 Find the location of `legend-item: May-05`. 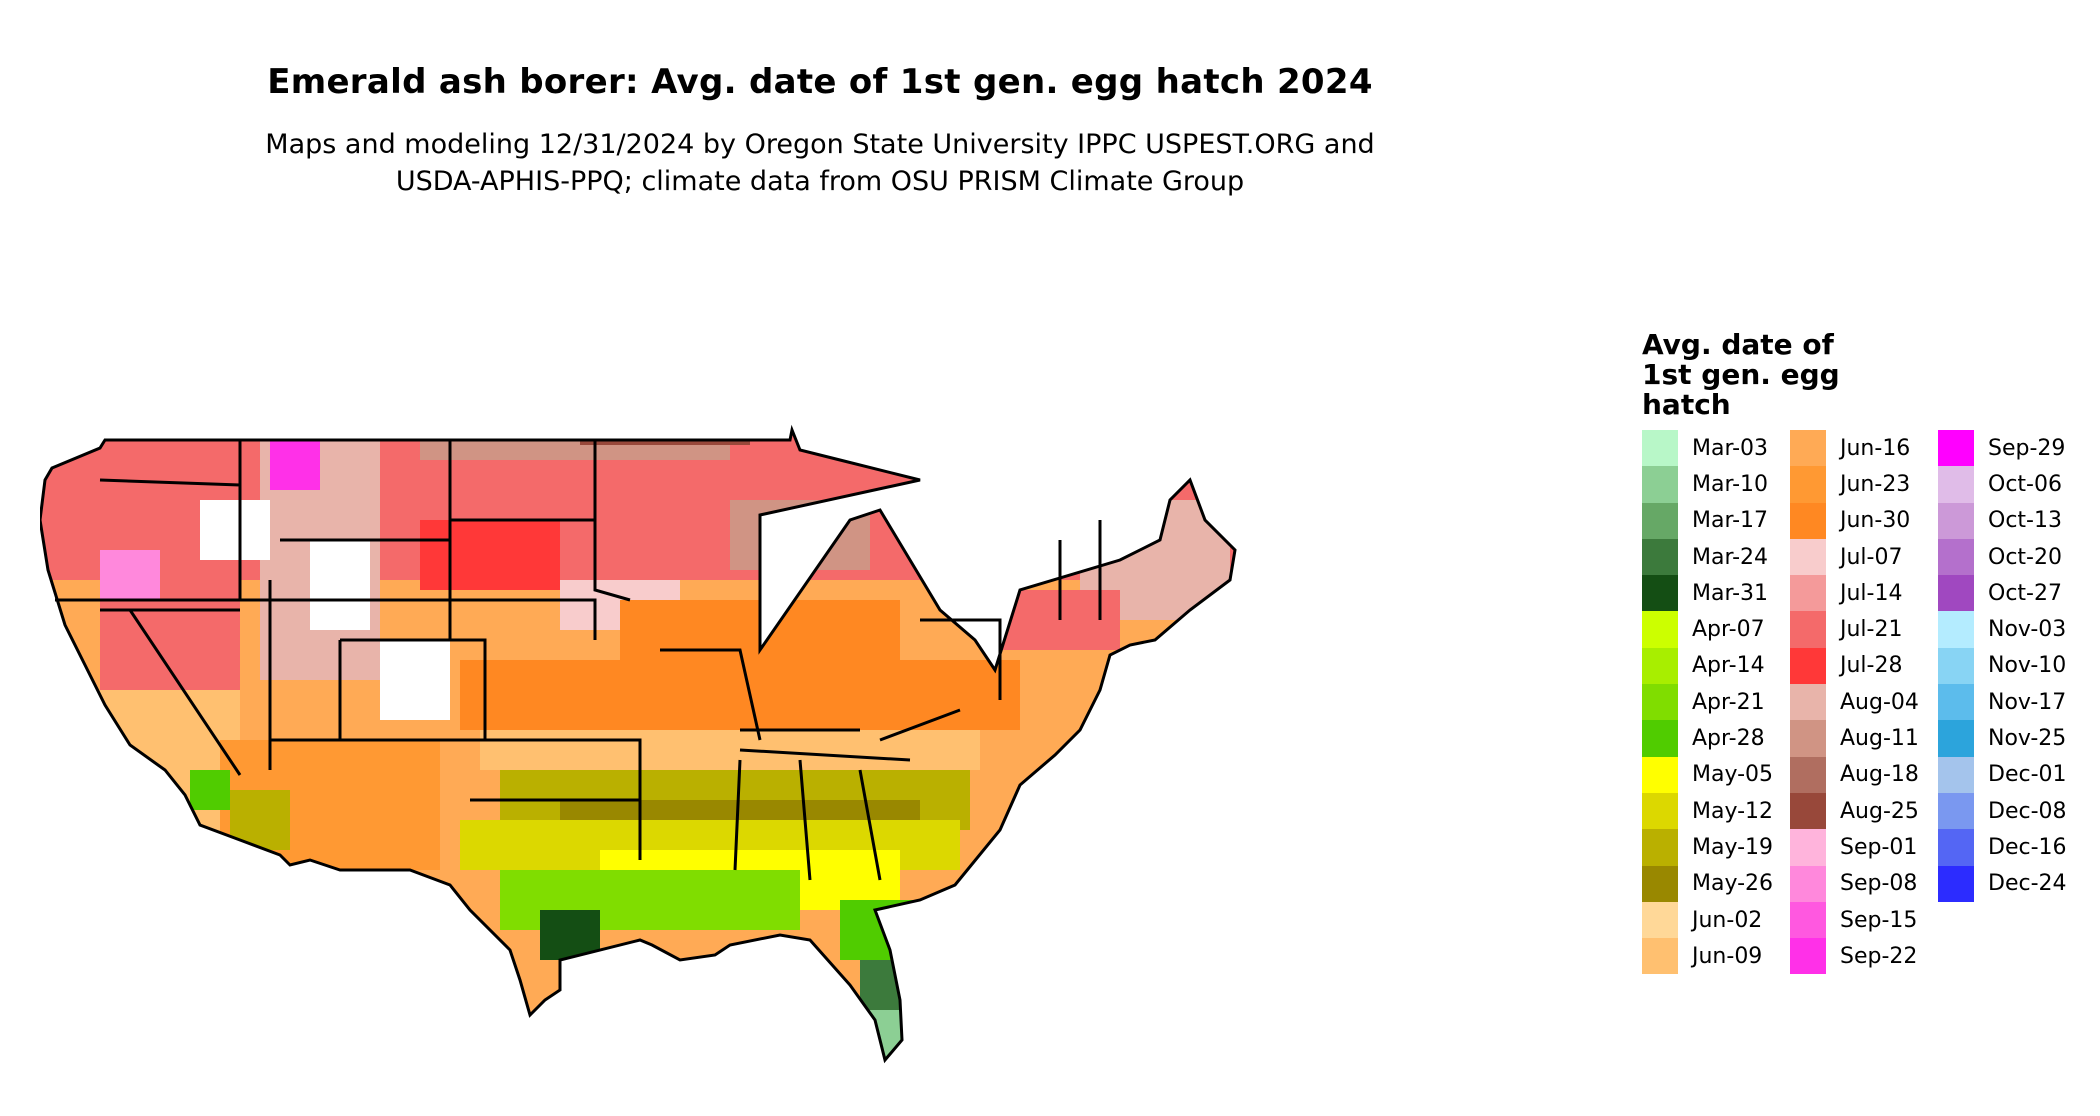

legend-item: May-05 is located at coordinates (1708, 774).